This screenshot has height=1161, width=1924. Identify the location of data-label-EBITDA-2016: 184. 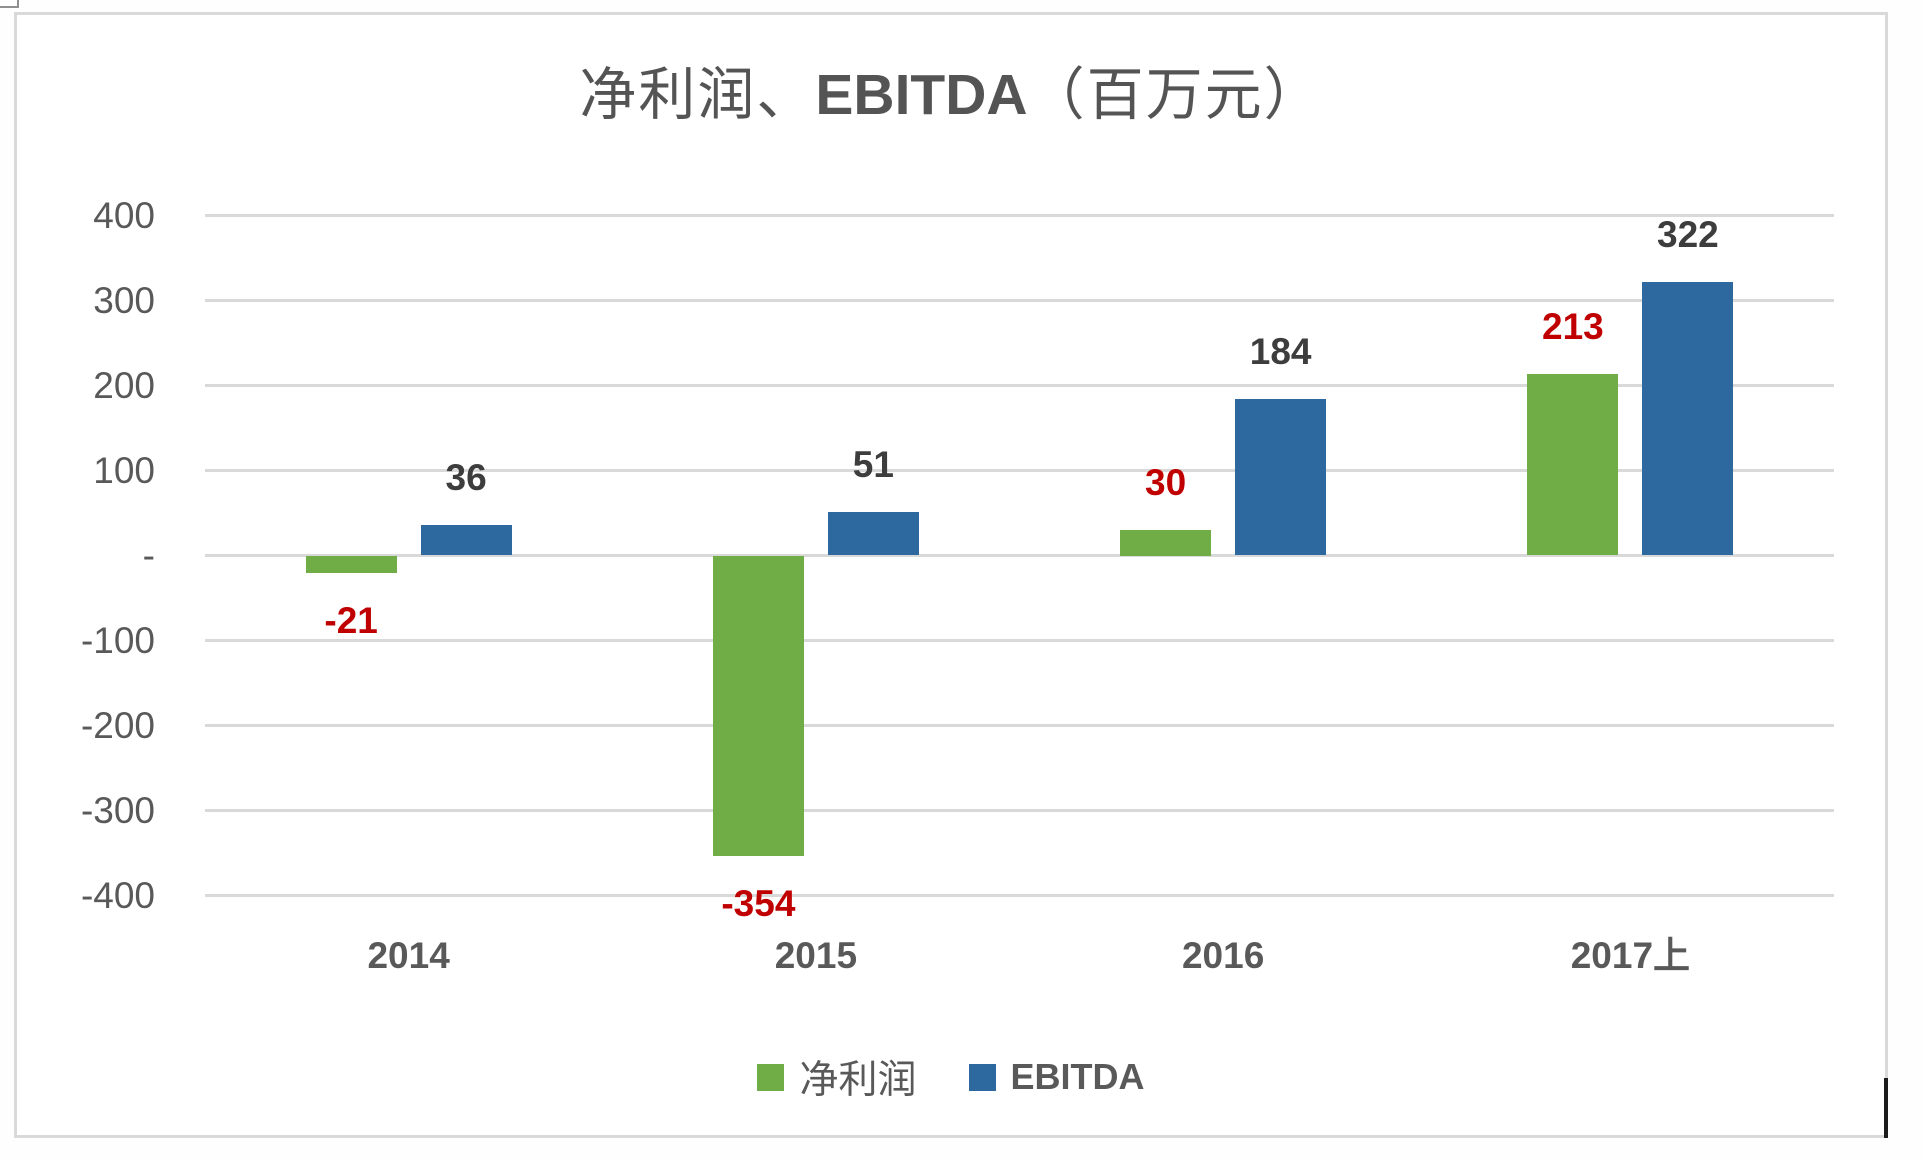
(1280, 352).